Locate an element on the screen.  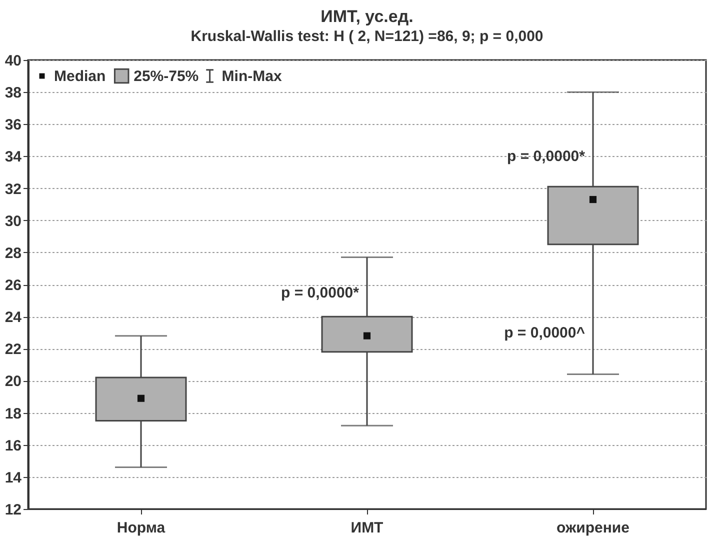
annotation: Median is located at coordinates (80, 76).